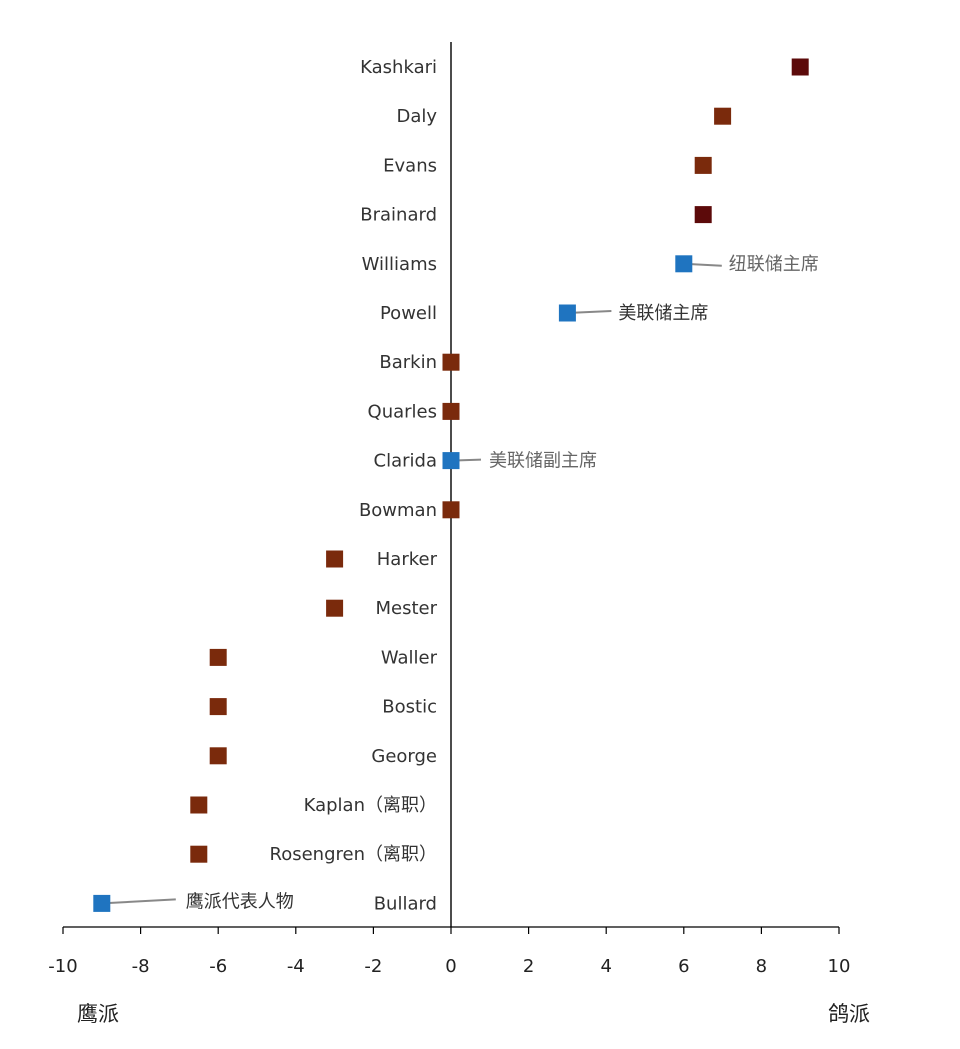 Image resolution: width=960 pixels, height=1049 pixels. Describe the element at coordinates (240, 901) in the screenshot. I see `annotation-label: 鹰派代表人物` at that location.